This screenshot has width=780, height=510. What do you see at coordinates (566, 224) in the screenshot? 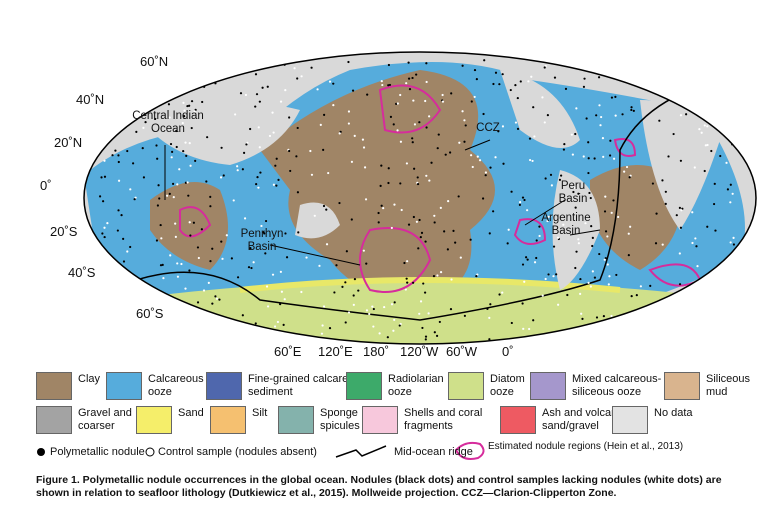
I see `region-label: Argentine Basin` at bounding box center [566, 224].